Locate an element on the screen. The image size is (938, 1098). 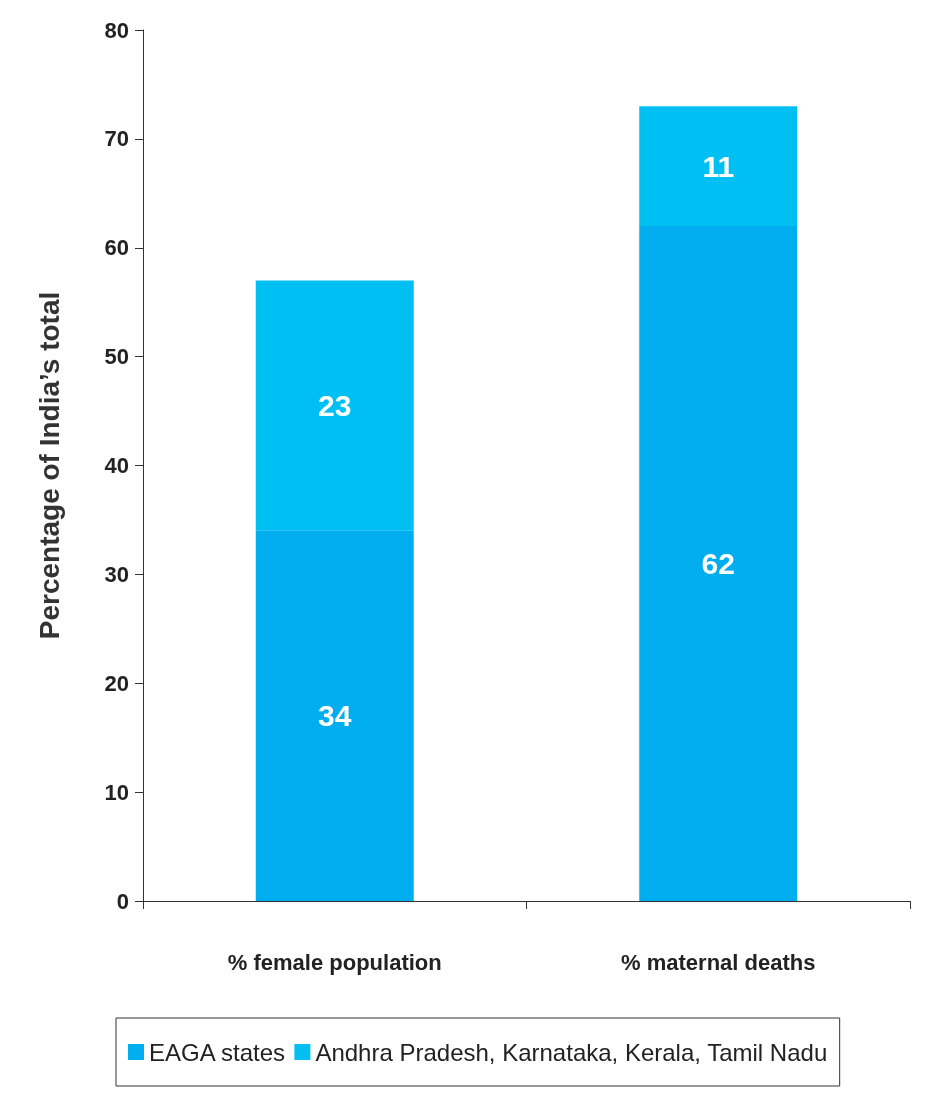
y-tick-label: 60 is located at coordinates (116, 248).